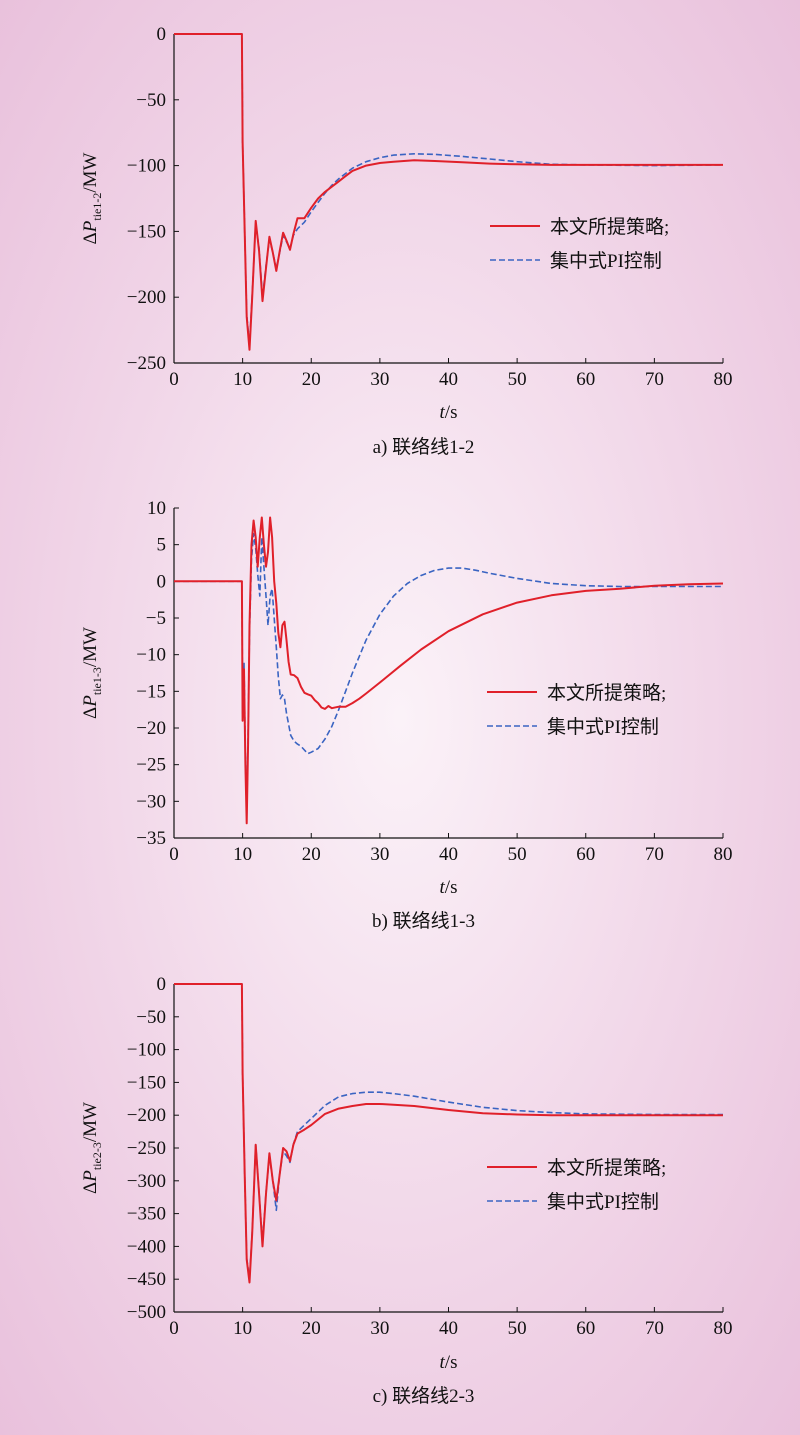  Describe the element at coordinates (156, 618) in the screenshot. I see `y-tick-label: −5` at that location.